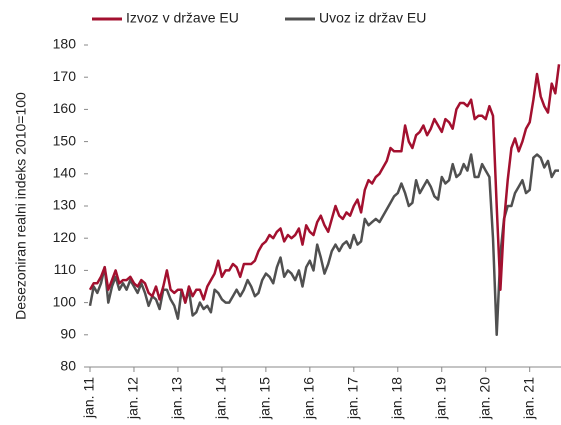 The height and width of the screenshot is (425, 561). What do you see at coordinates (528, 398) in the screenshot?
I see `x-tick-label: jan. 21` at bounding box center [528, 398].